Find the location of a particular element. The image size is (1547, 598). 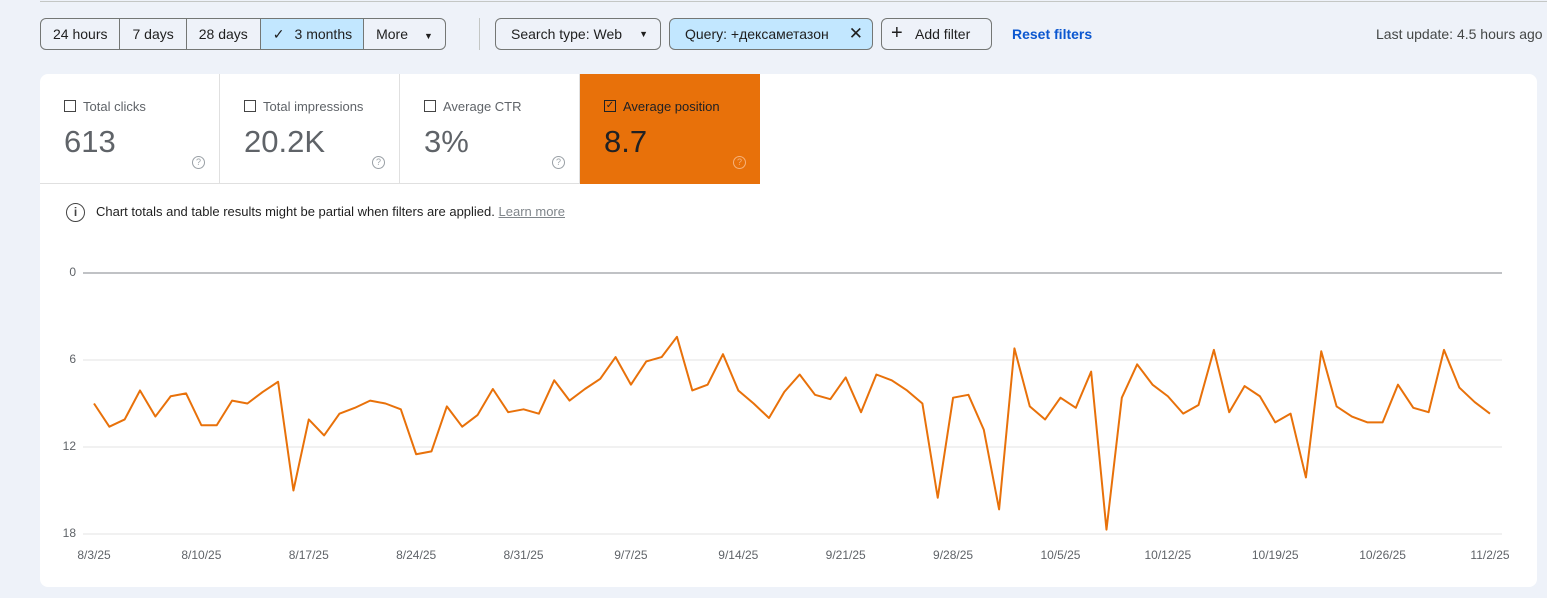

label: 7 days is located at coordinates (153, 34).